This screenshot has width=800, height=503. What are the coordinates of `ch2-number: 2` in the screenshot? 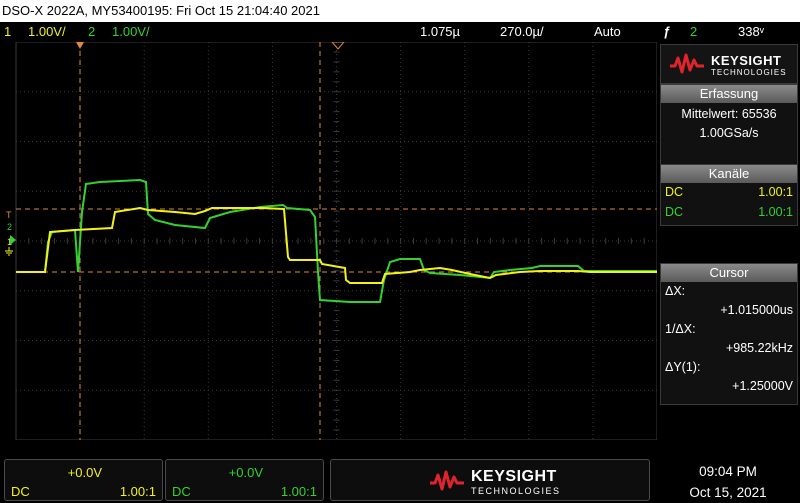 It's located at (92, 31).